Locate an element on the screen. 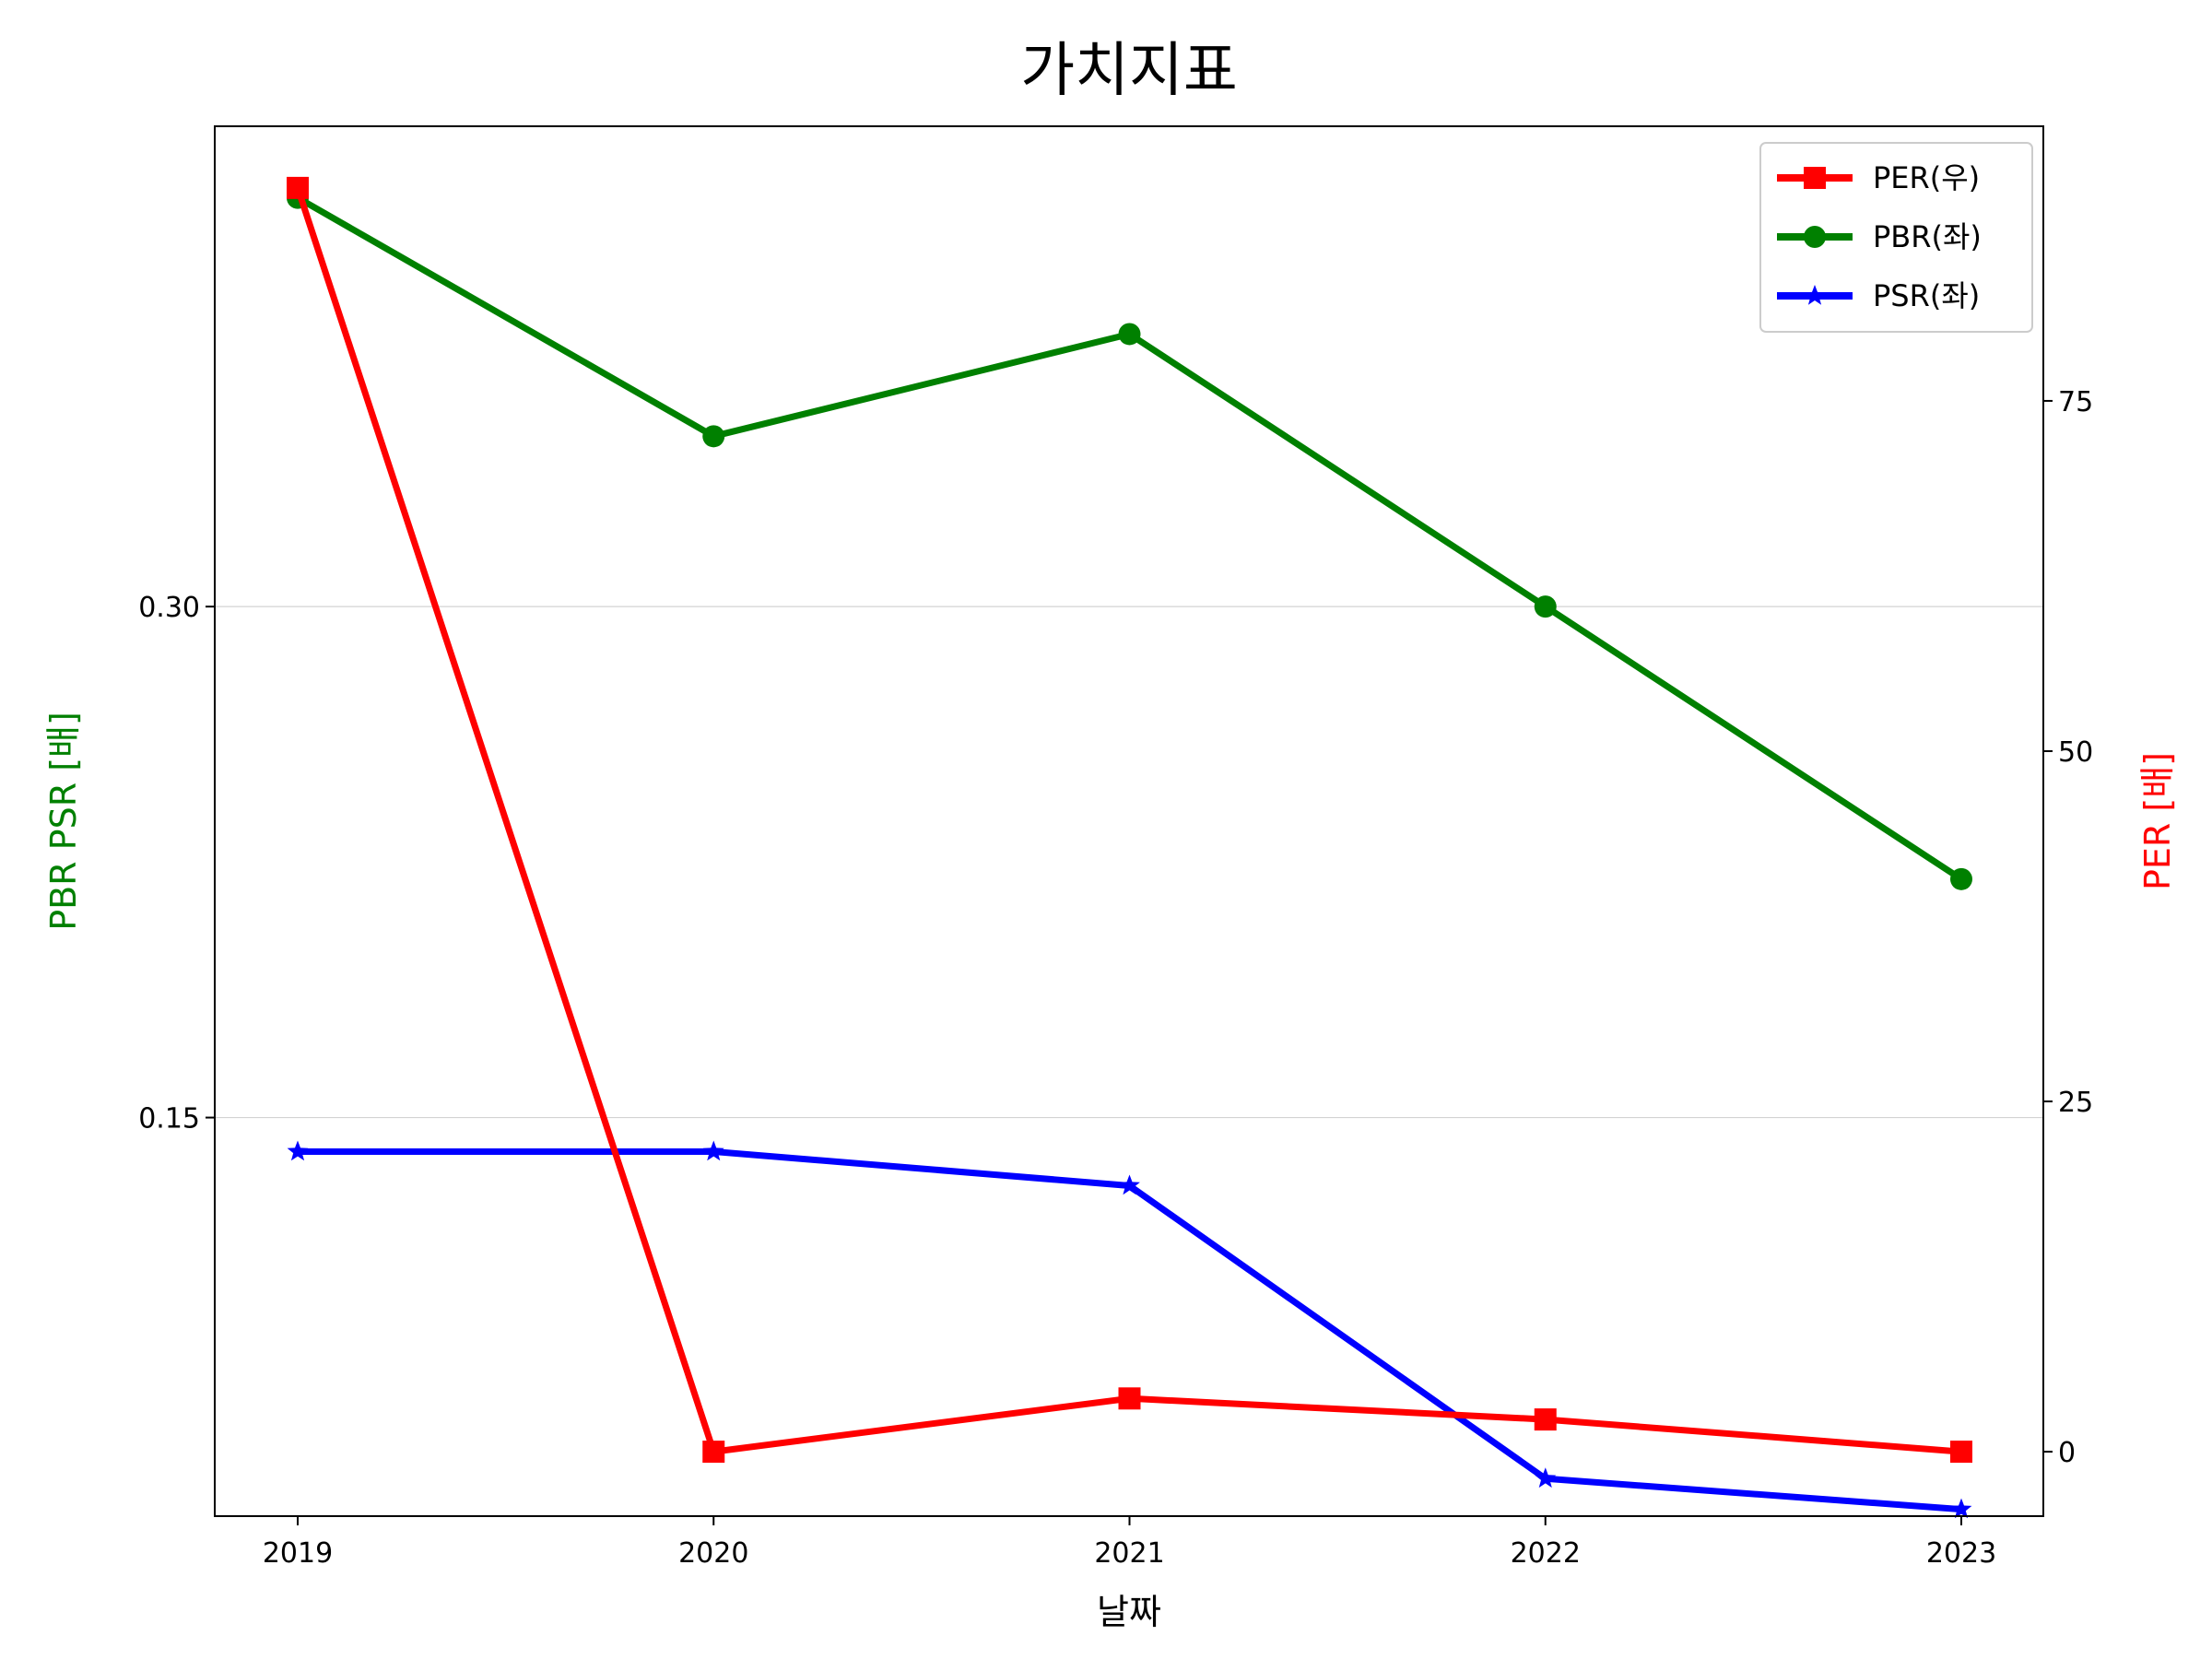  legend: PER(우) PBR(좌) PSR(좌) is located at coordinates (1896, 237).